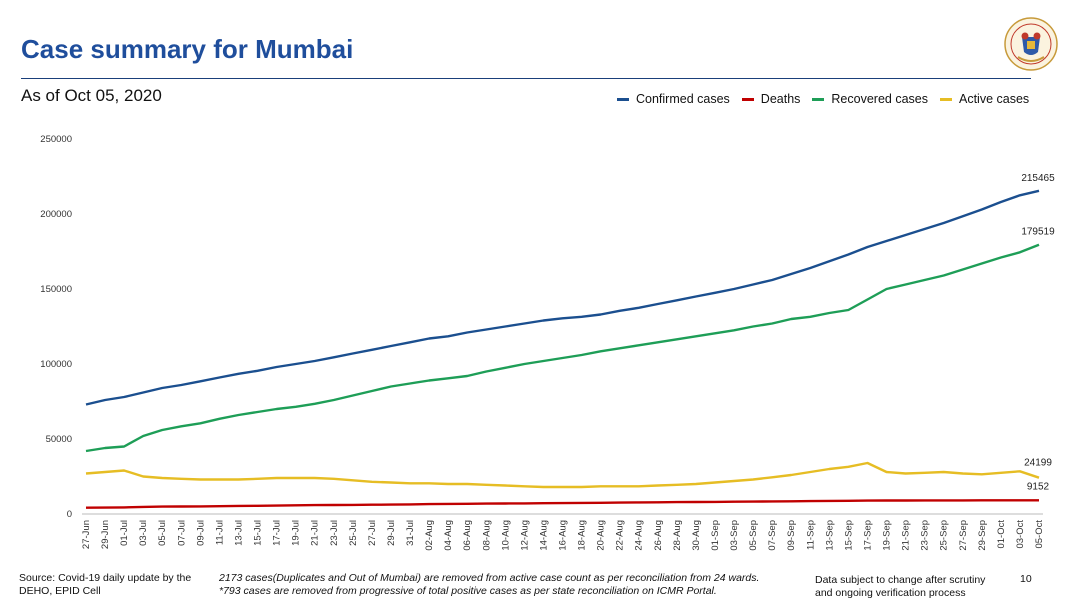 Image resolution: width=1079 pixels, height=600 pixels. I want to click on x-tick-label: 06-Aug, so click(467, 535).